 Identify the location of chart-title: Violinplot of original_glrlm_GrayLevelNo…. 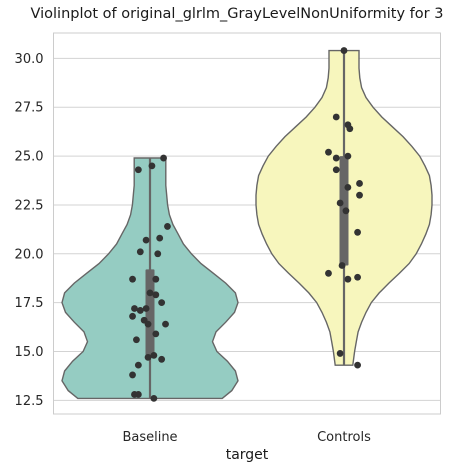
(237, 14).